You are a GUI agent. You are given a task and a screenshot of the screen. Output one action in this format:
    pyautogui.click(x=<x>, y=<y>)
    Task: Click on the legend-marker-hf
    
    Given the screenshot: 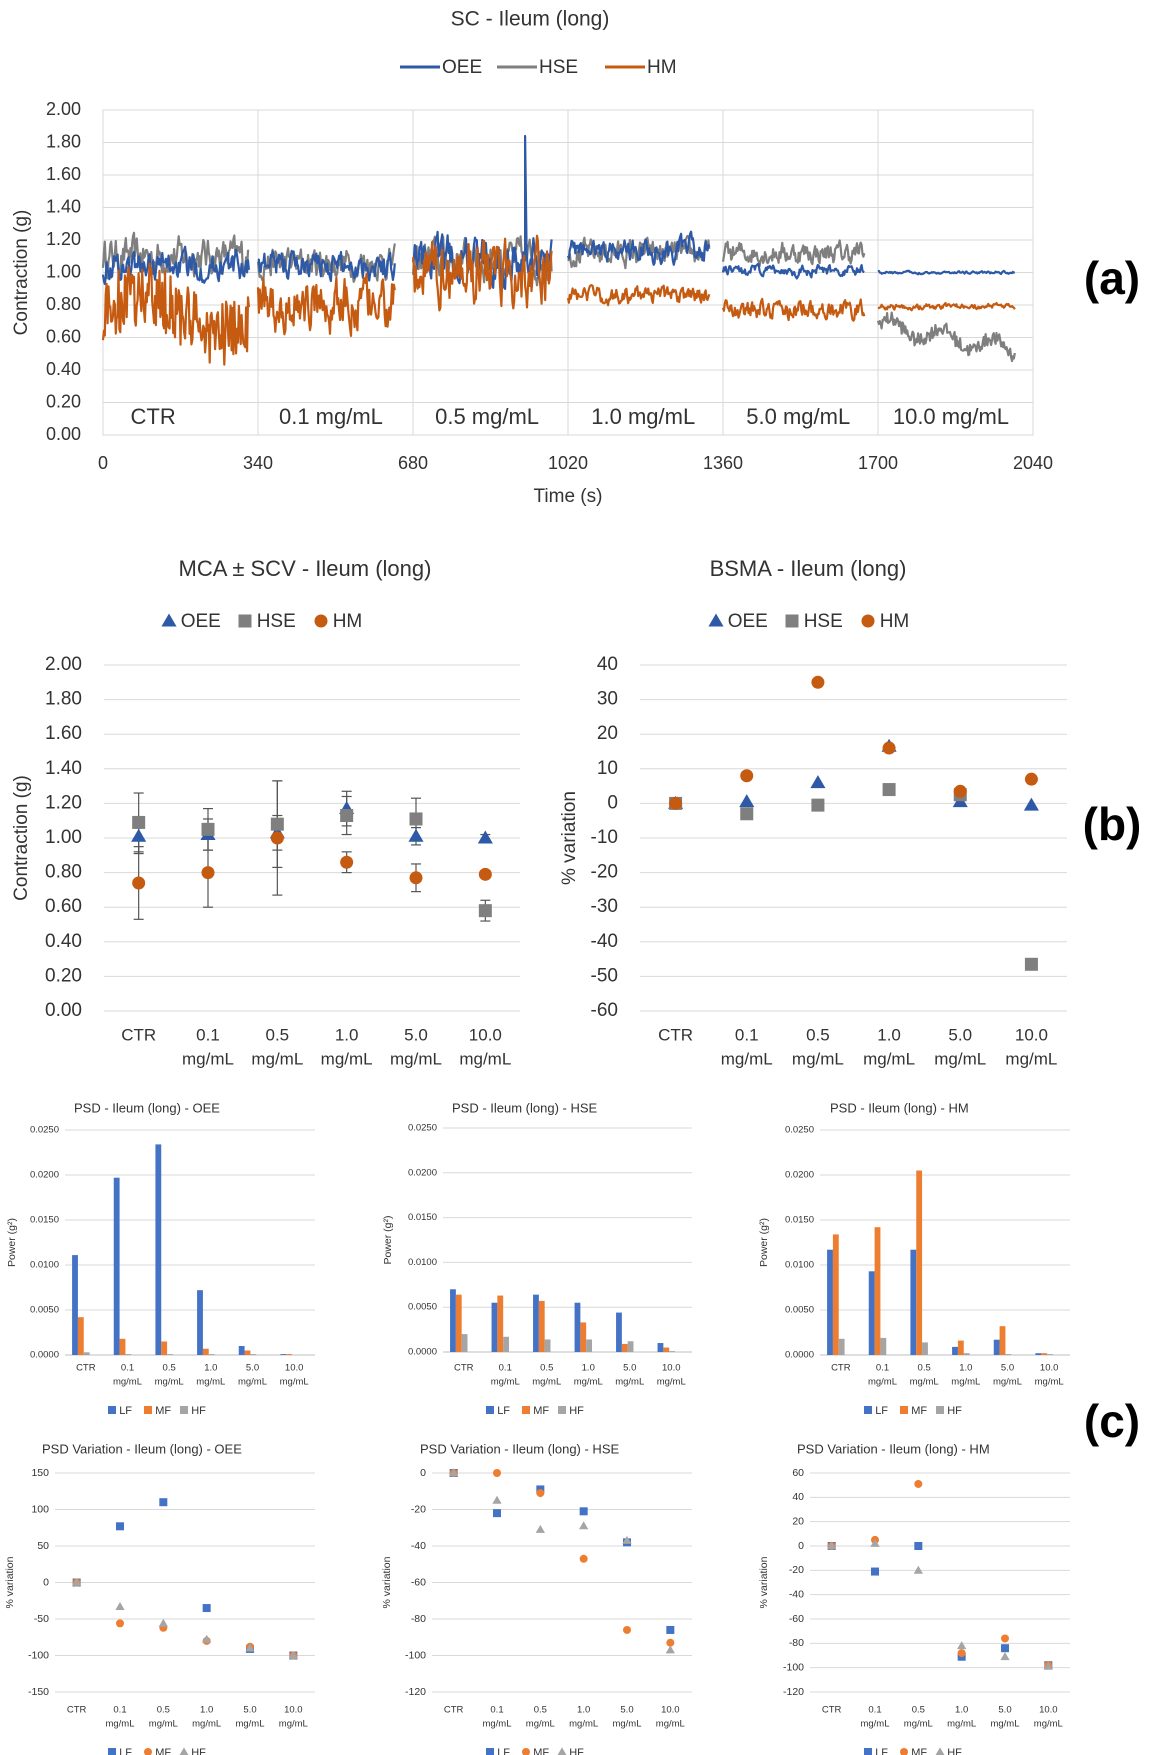 What is the action you would take?
    pyautogui.click(x=940, y=1751)
    